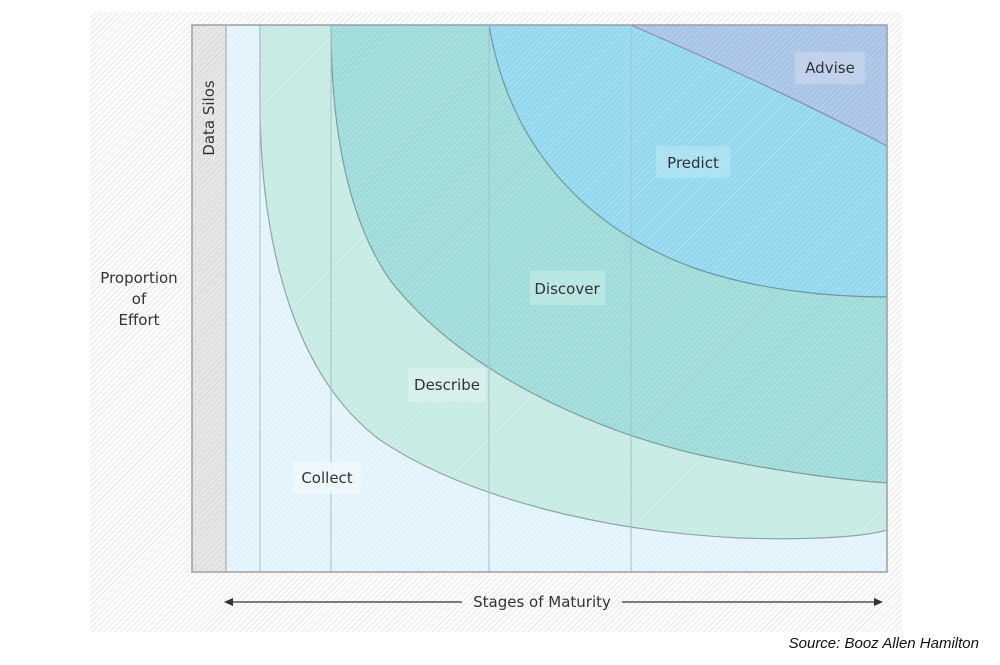 The image size is (1000, 665). I want to click on label-advise: Advise, so click(830, 68).